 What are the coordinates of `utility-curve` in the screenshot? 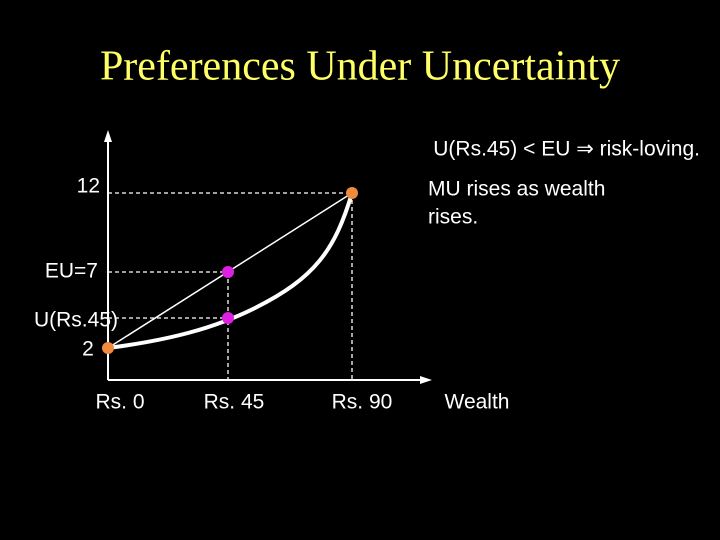 It's located at (230, 271).